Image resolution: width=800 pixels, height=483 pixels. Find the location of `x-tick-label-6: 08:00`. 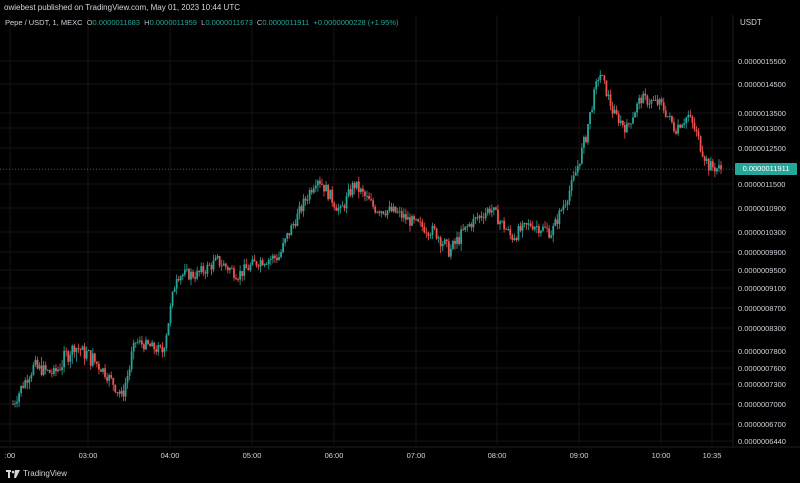

x-tick-label-6: 08:00 is located at coordinates (497, 455).